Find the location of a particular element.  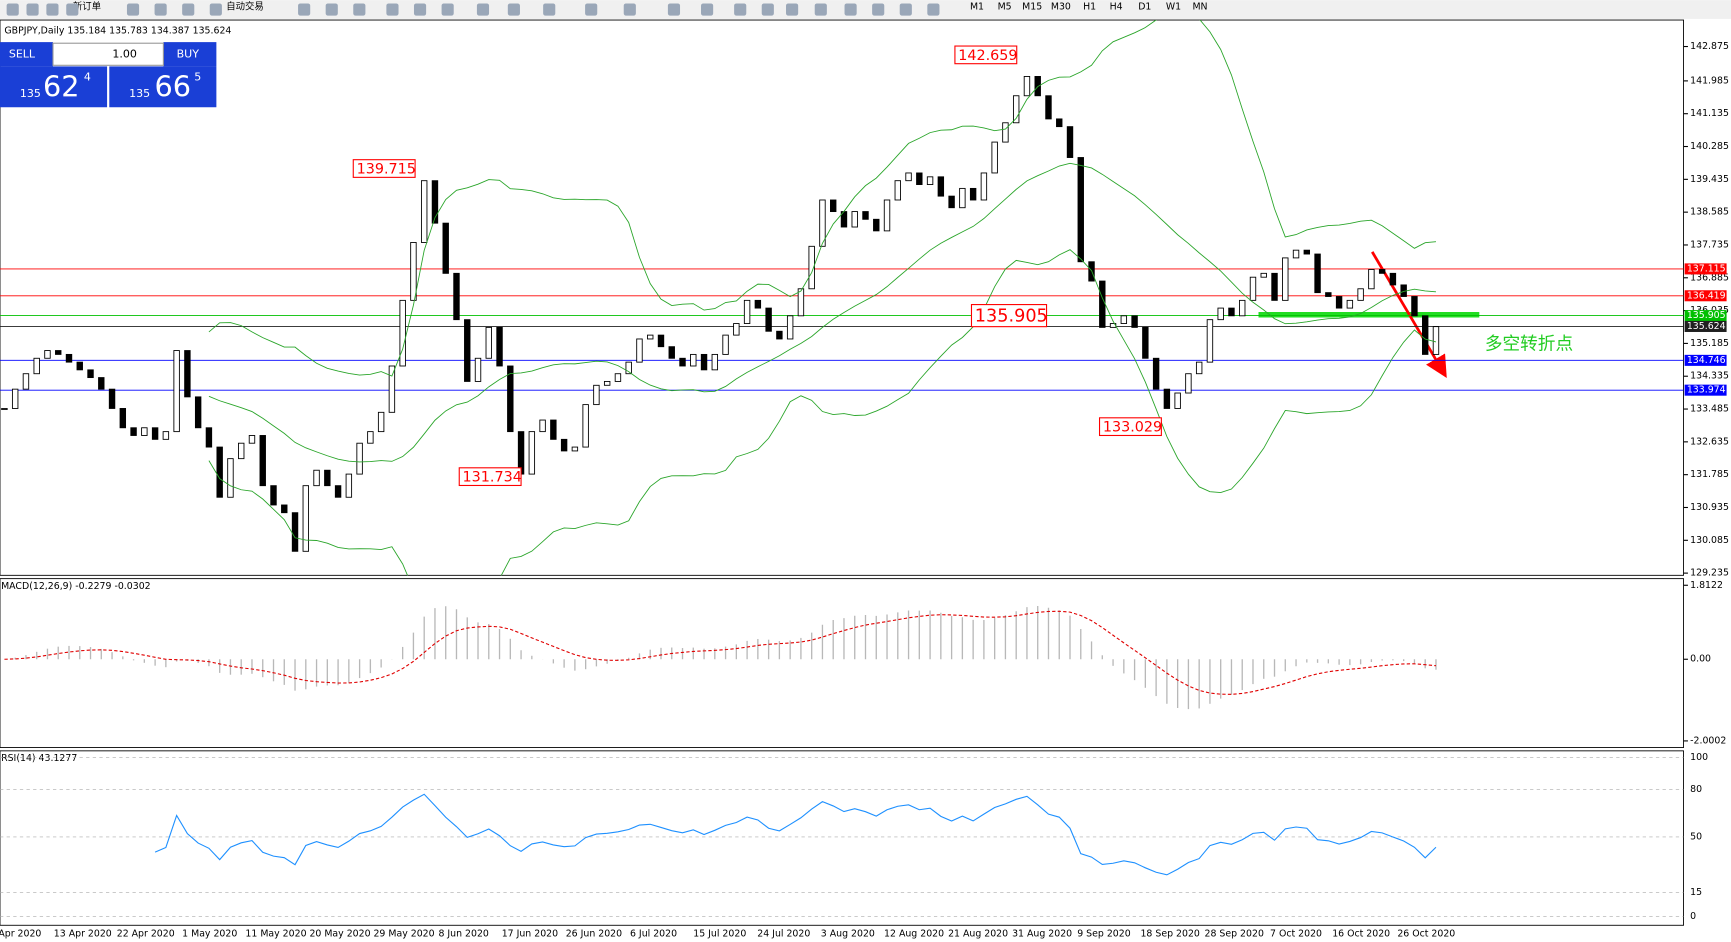

macd-tick-label: 0.00 is located at coordinates (1700, 659).